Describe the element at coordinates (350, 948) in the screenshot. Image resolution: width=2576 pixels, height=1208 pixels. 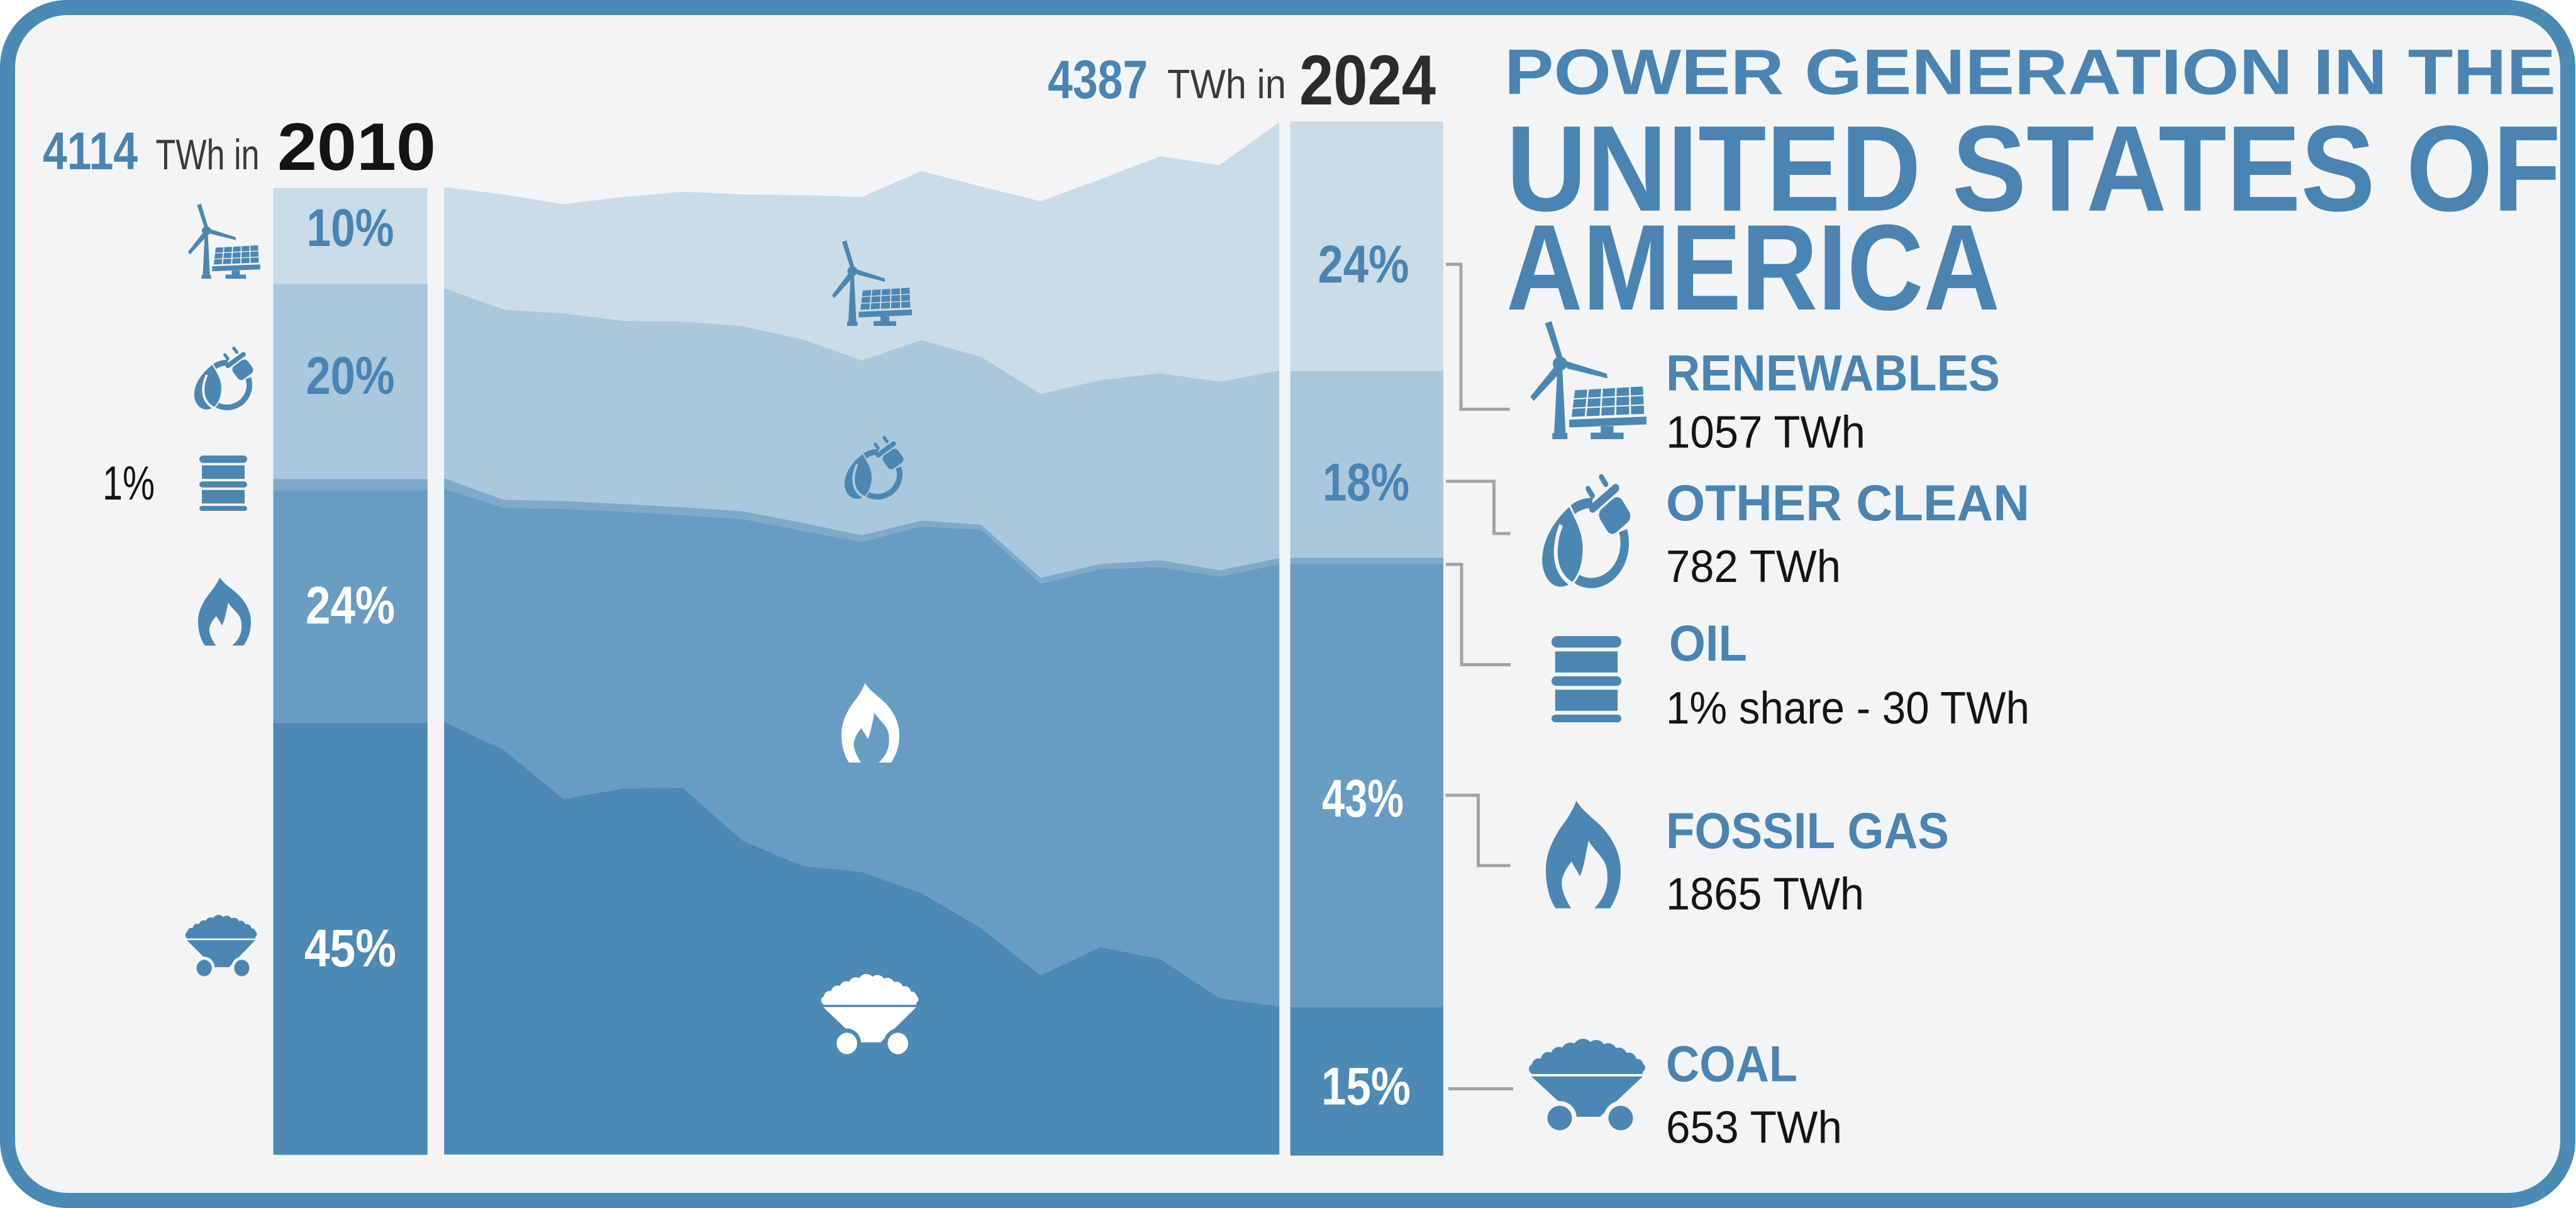
I see `svg-text: 45%` at that location.